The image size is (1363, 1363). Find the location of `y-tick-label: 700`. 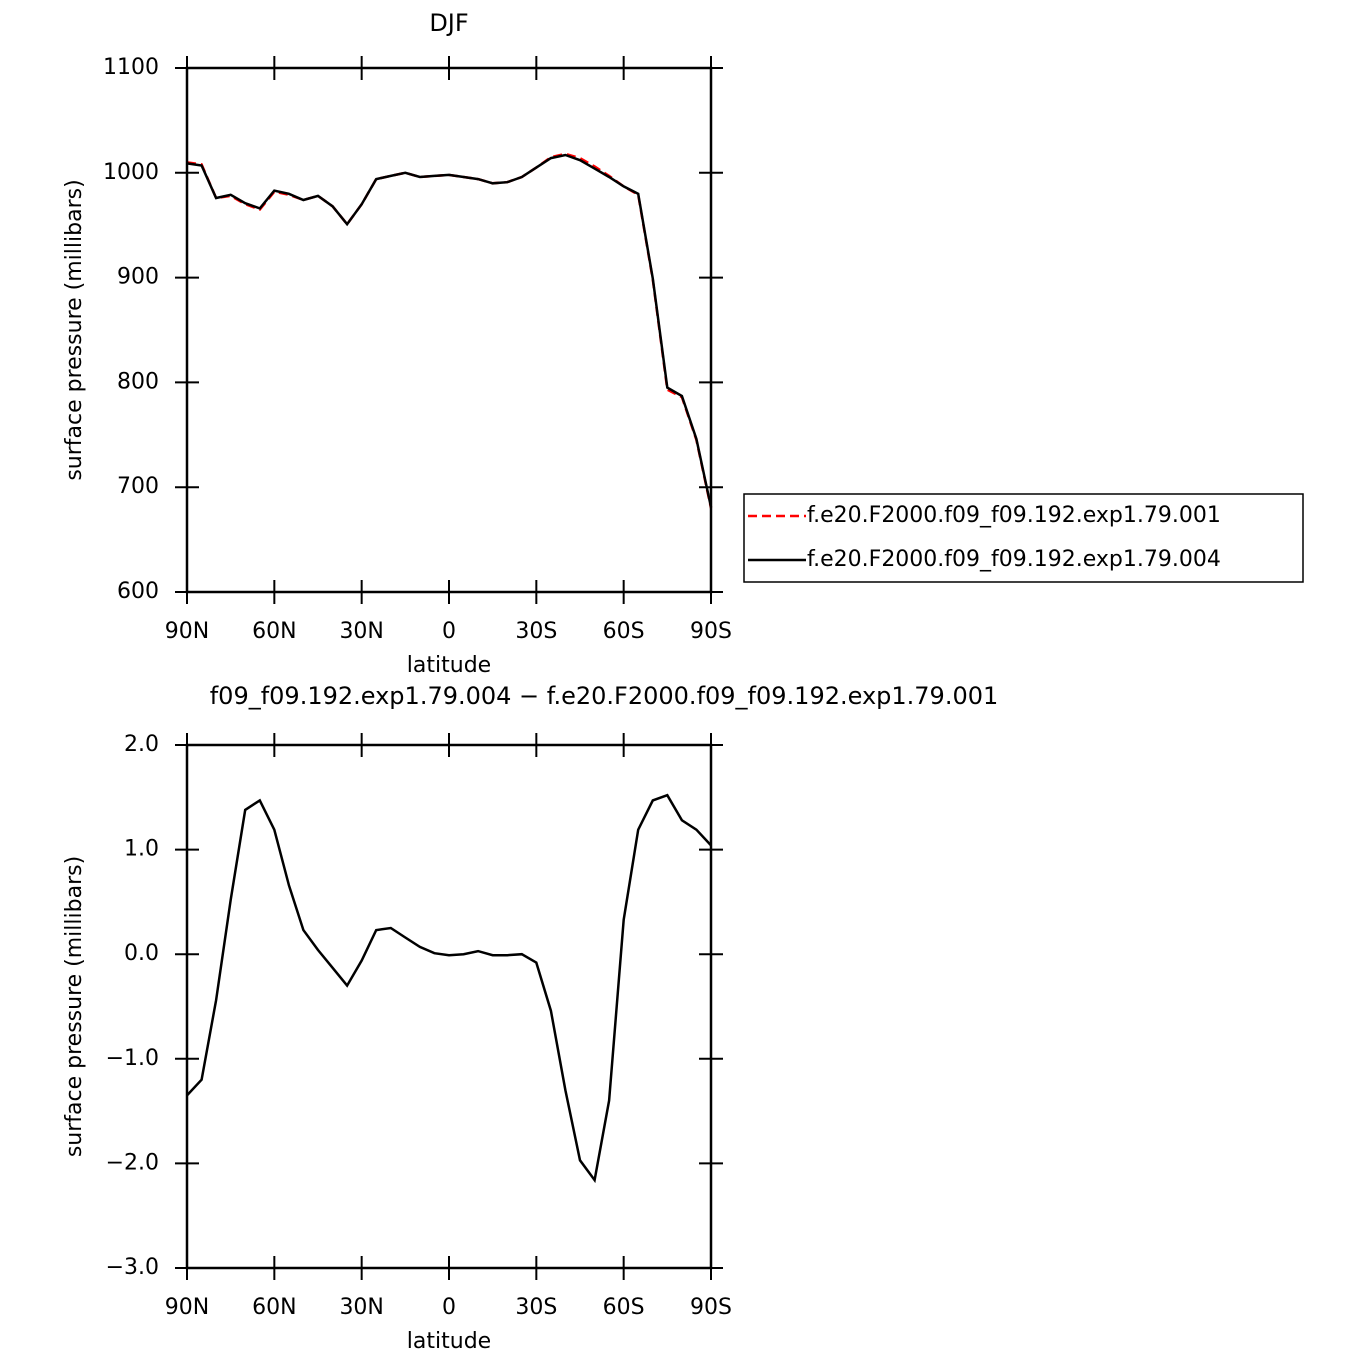

y-tick-label: 700 is located at coordinates (138, 486).